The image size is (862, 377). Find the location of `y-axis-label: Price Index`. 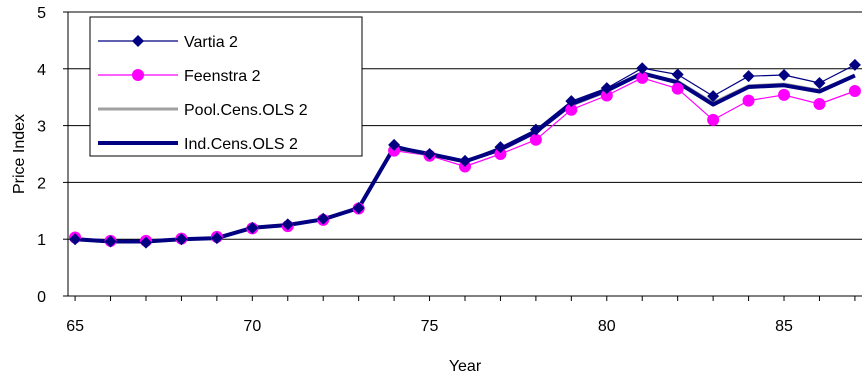

y-axis-label: Price Index is located at coordinates (19, 154).